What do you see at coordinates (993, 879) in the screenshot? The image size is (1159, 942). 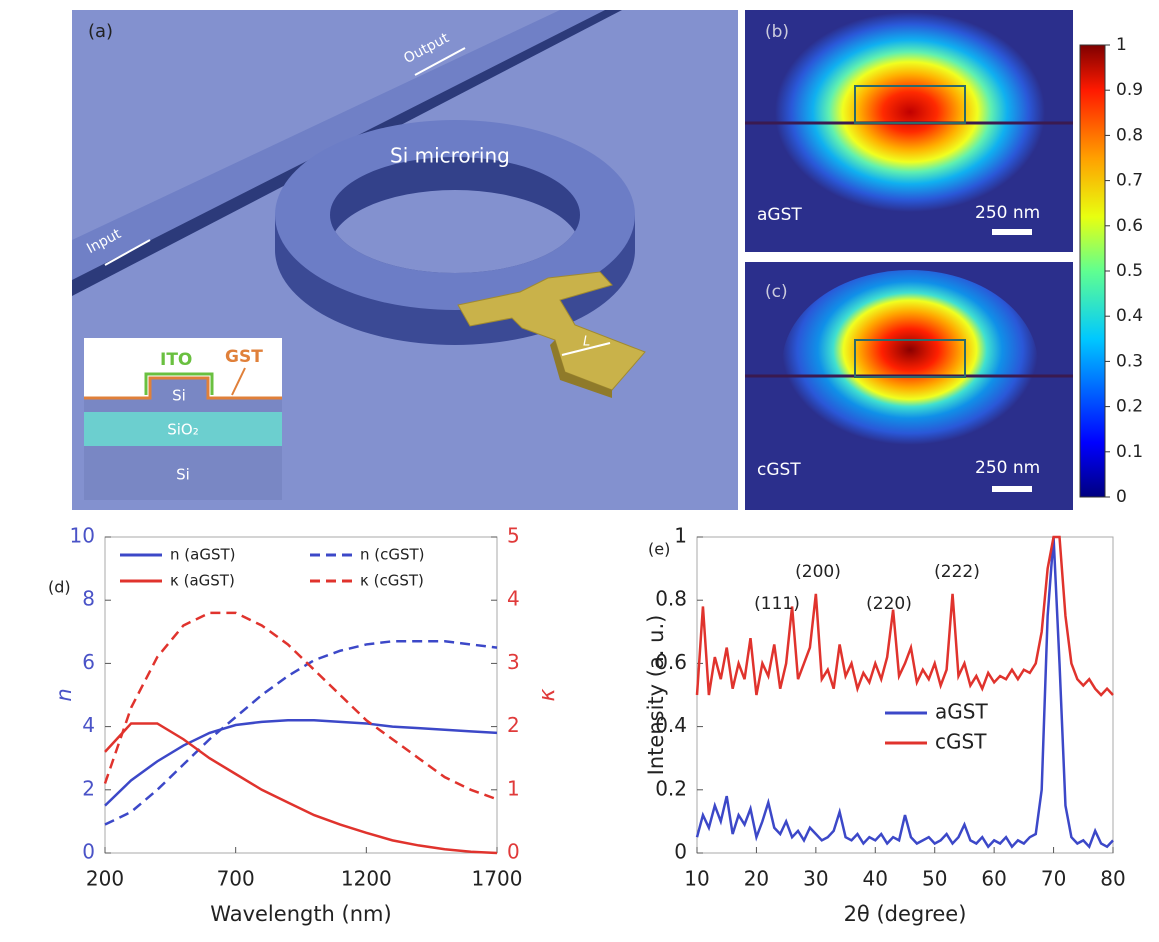 I see `x-tick-label: 60` at bounding box center [993, 879].